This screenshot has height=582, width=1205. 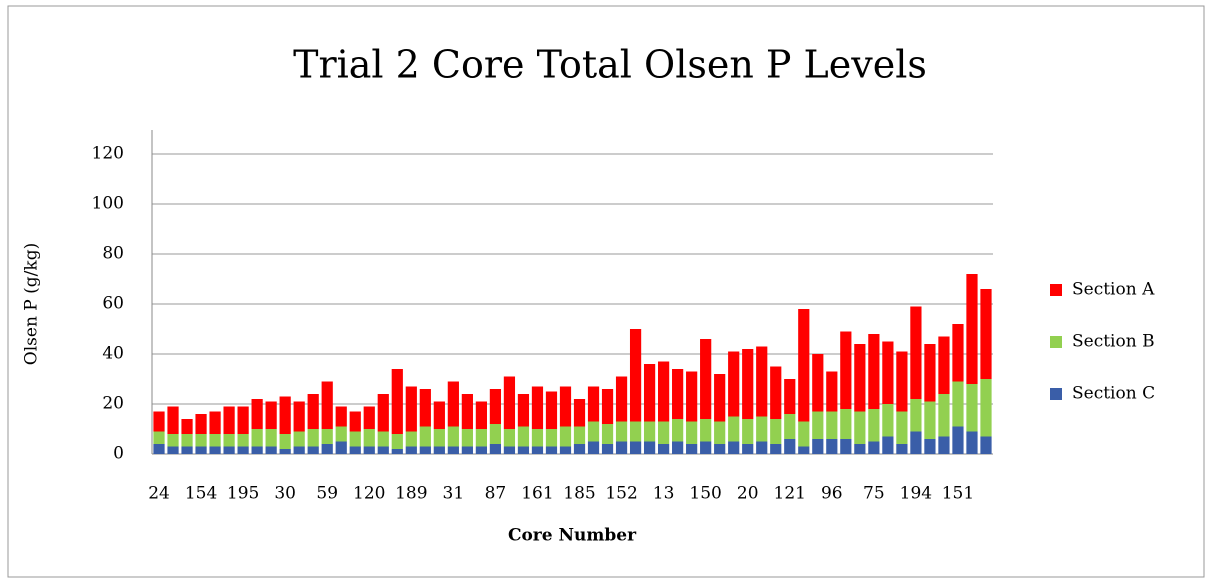 What do you see at coordinates (874, 494) in the screenshot?
I see `x-tick-label: 75` at bounding box center [874, 494].